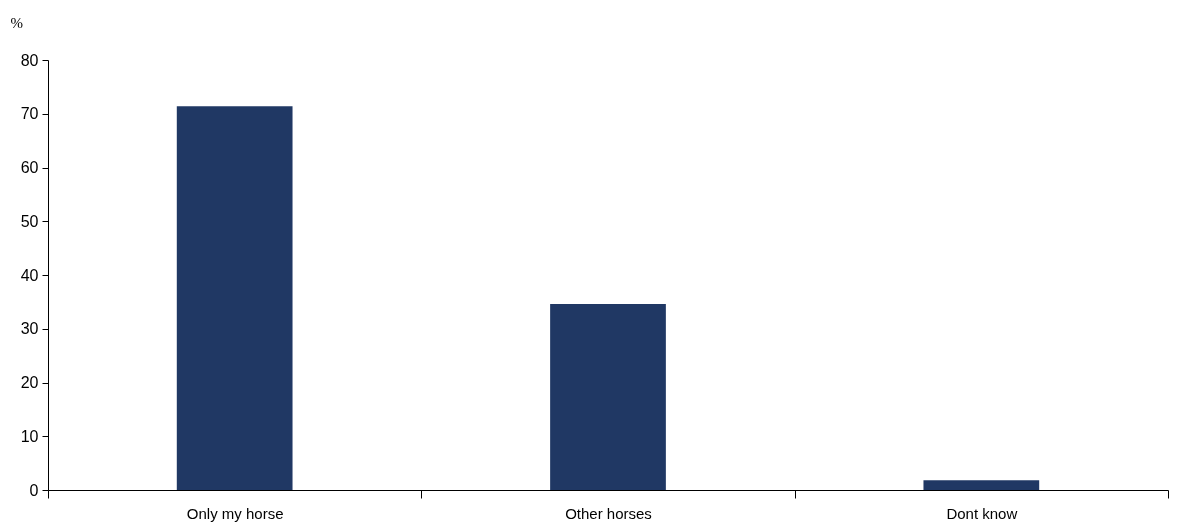 The image size is (1192, 530). What do you see at coordinates (29, 382) in the screenshot?
I see `y-tick-label: 20` at bounding box center [29, 382].